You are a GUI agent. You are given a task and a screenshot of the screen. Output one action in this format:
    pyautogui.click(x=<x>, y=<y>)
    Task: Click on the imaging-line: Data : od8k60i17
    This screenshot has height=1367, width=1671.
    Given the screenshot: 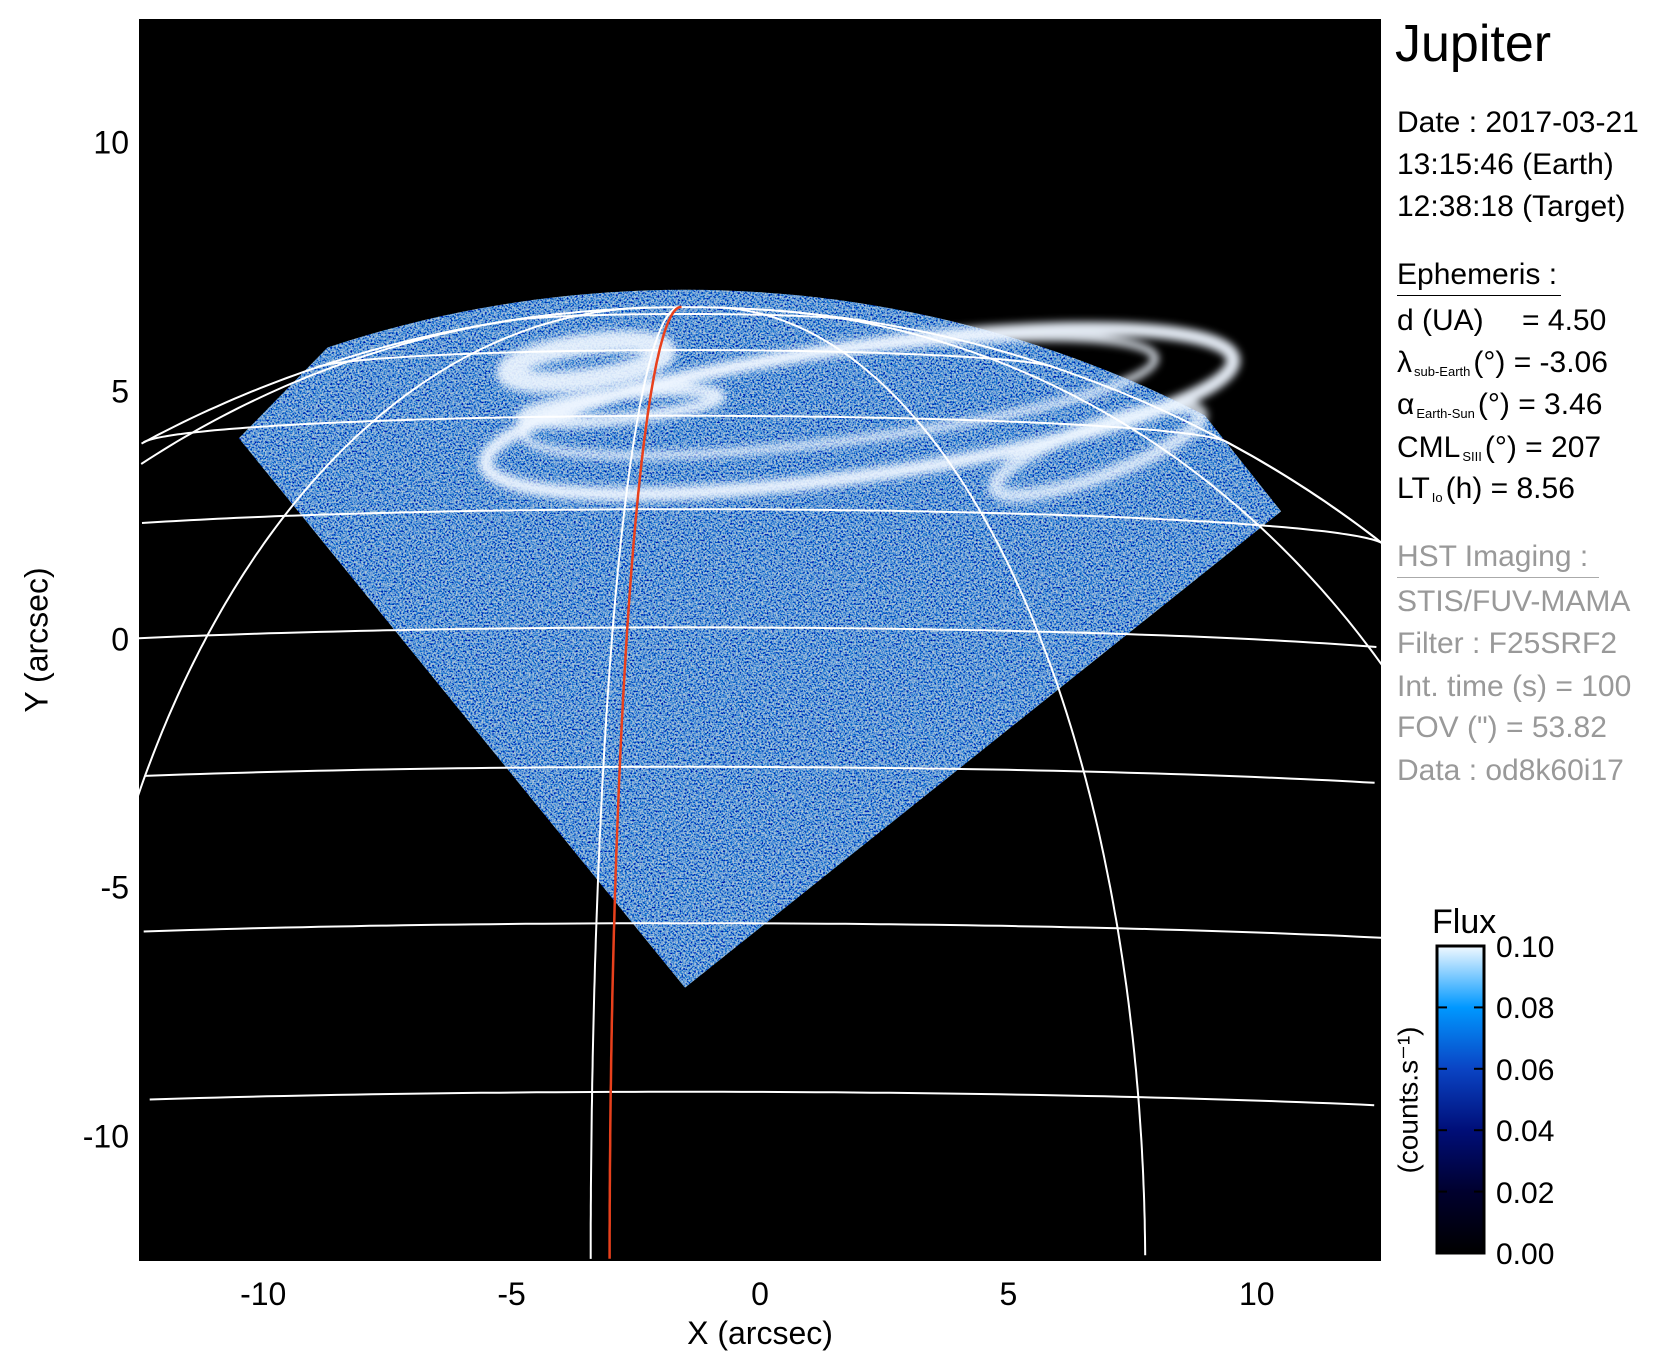 What is the action you would take?
    pyautogui.click(x=1510, y=770)
    